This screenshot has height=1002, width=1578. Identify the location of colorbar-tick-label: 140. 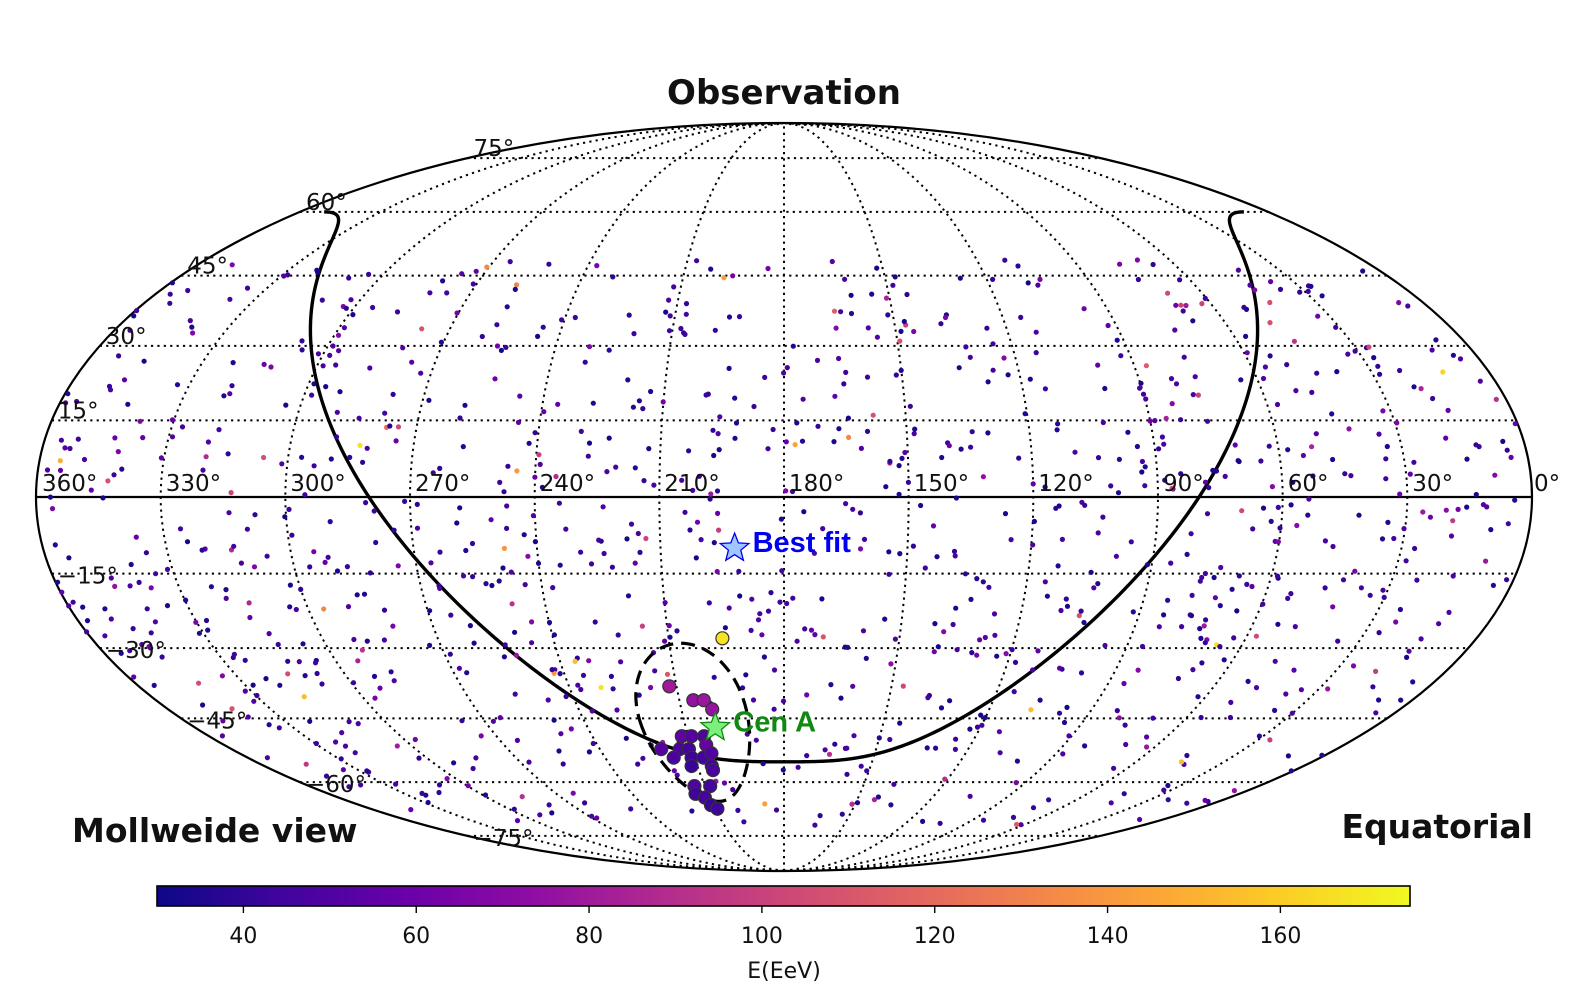
(1108, 936).